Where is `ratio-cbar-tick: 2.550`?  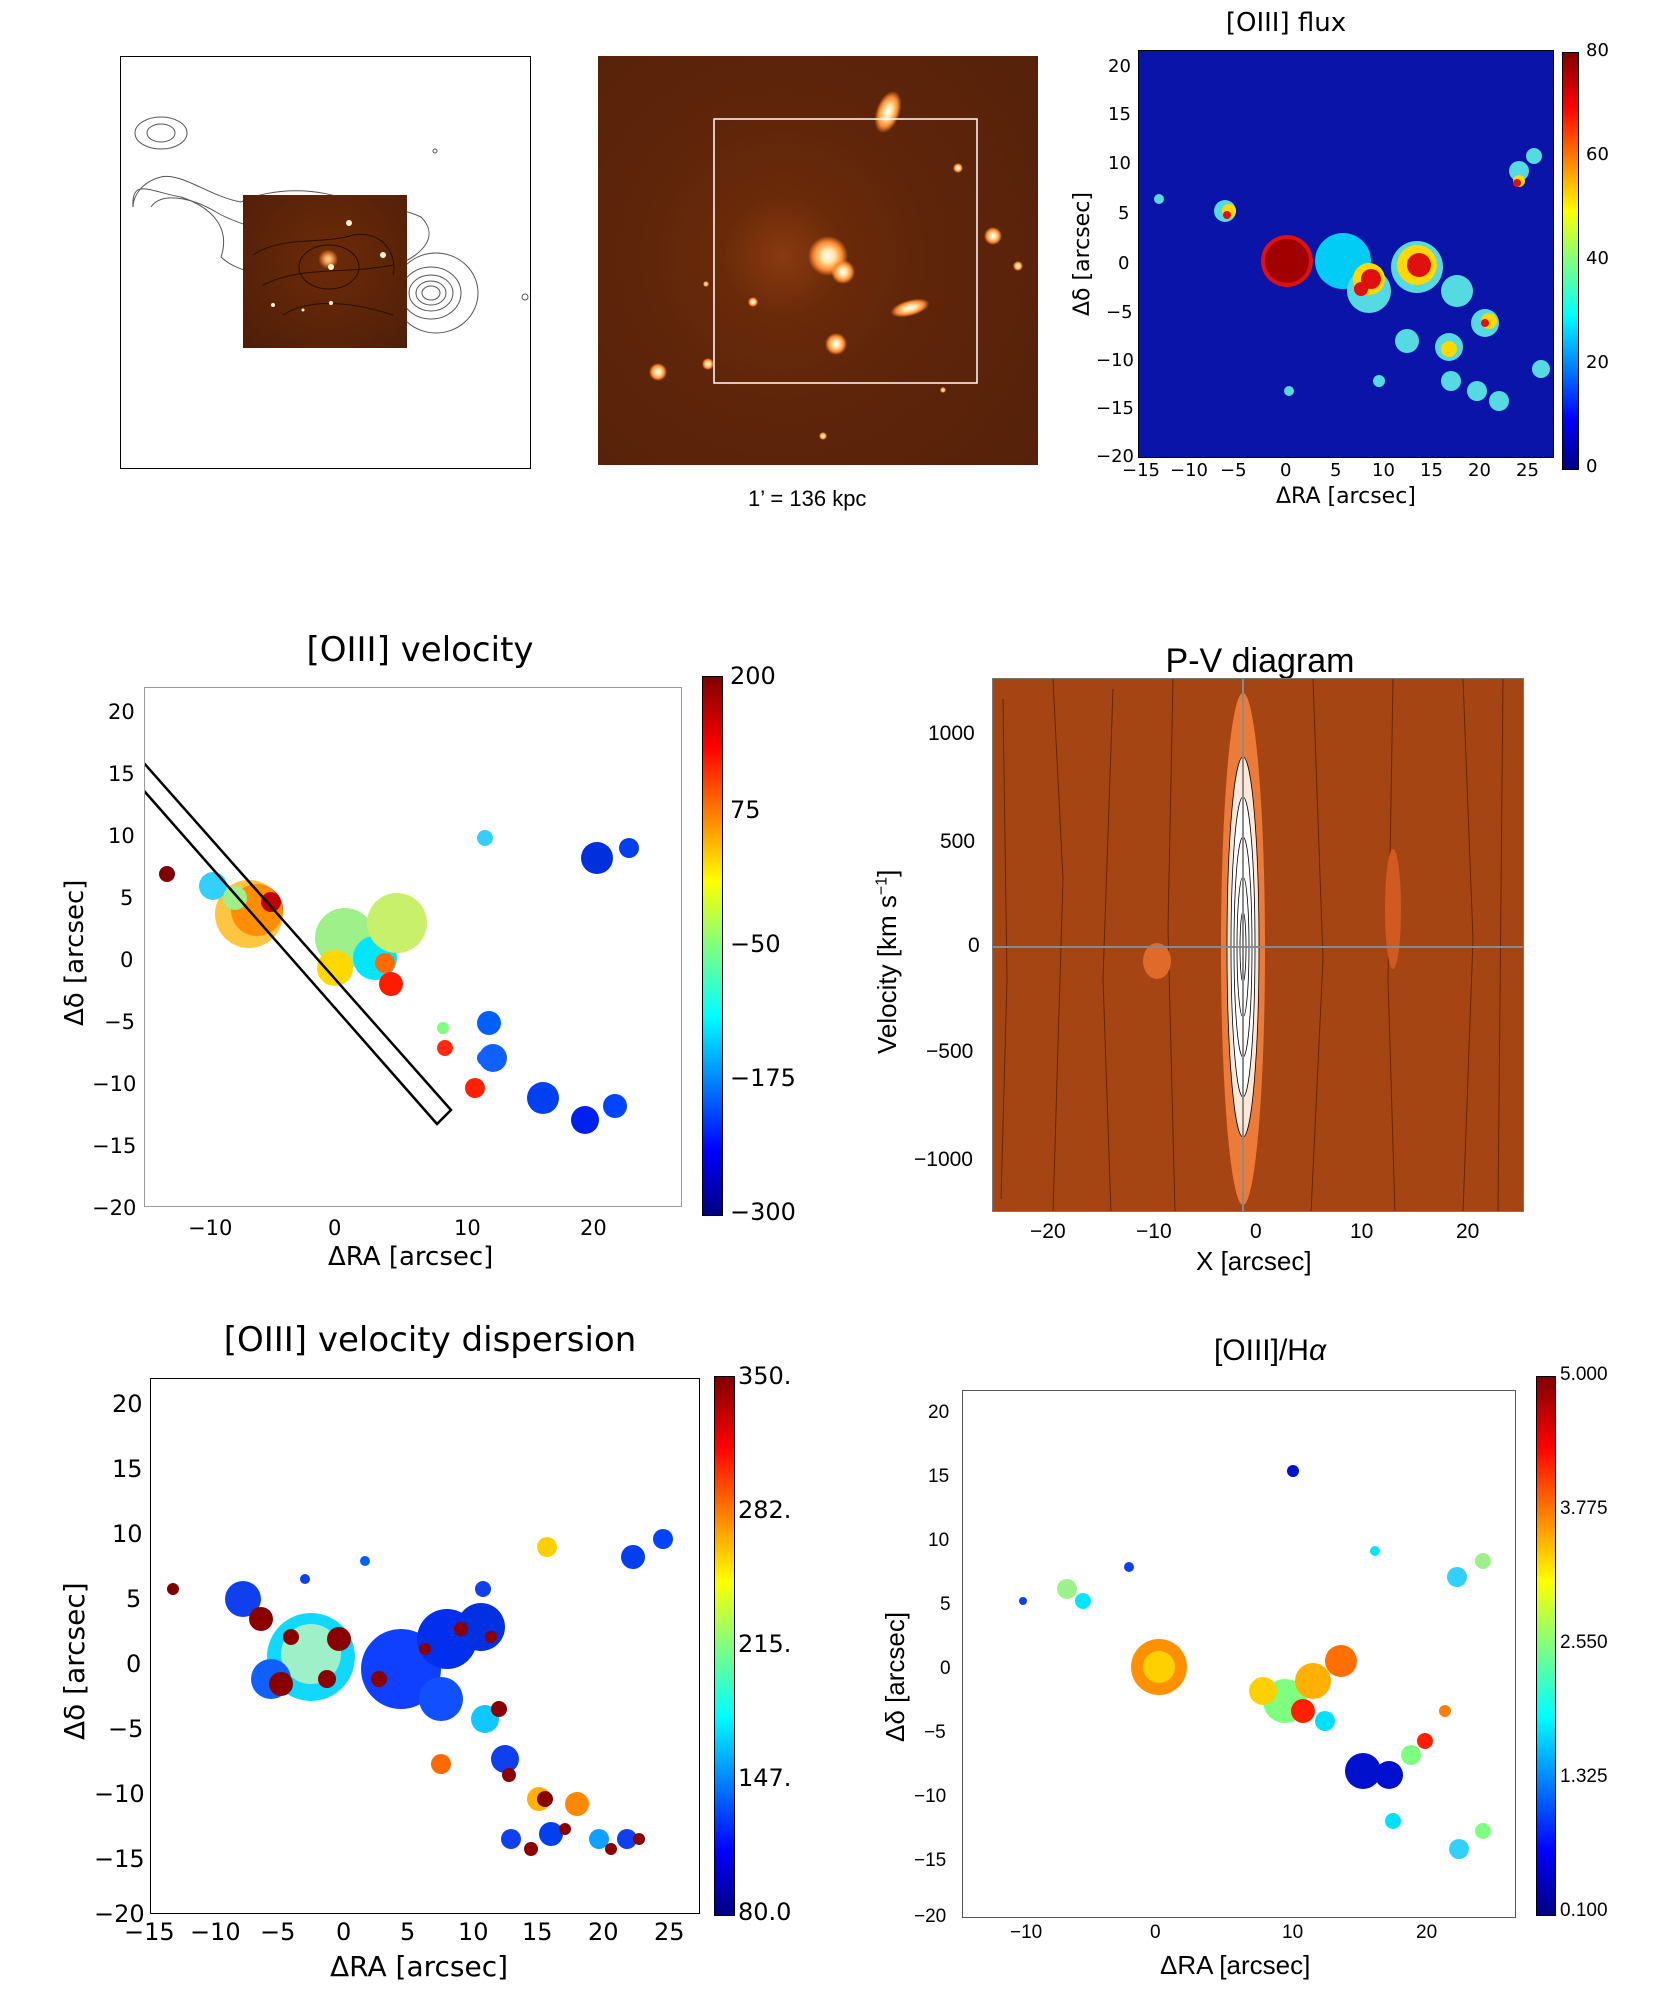
ratio-cbar-tick: 2.550 is located at coordinates (1584, 1642).